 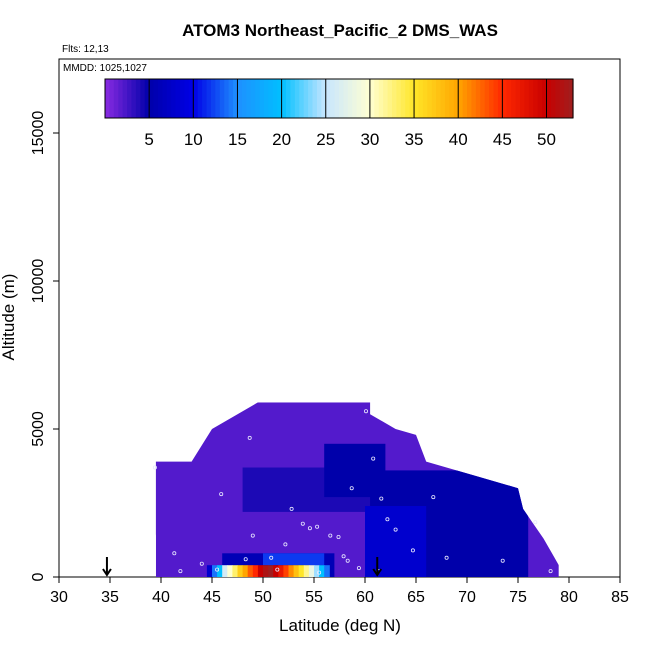 I want to click on colorbar-tick-label: 20, so click(x=281, y=139).